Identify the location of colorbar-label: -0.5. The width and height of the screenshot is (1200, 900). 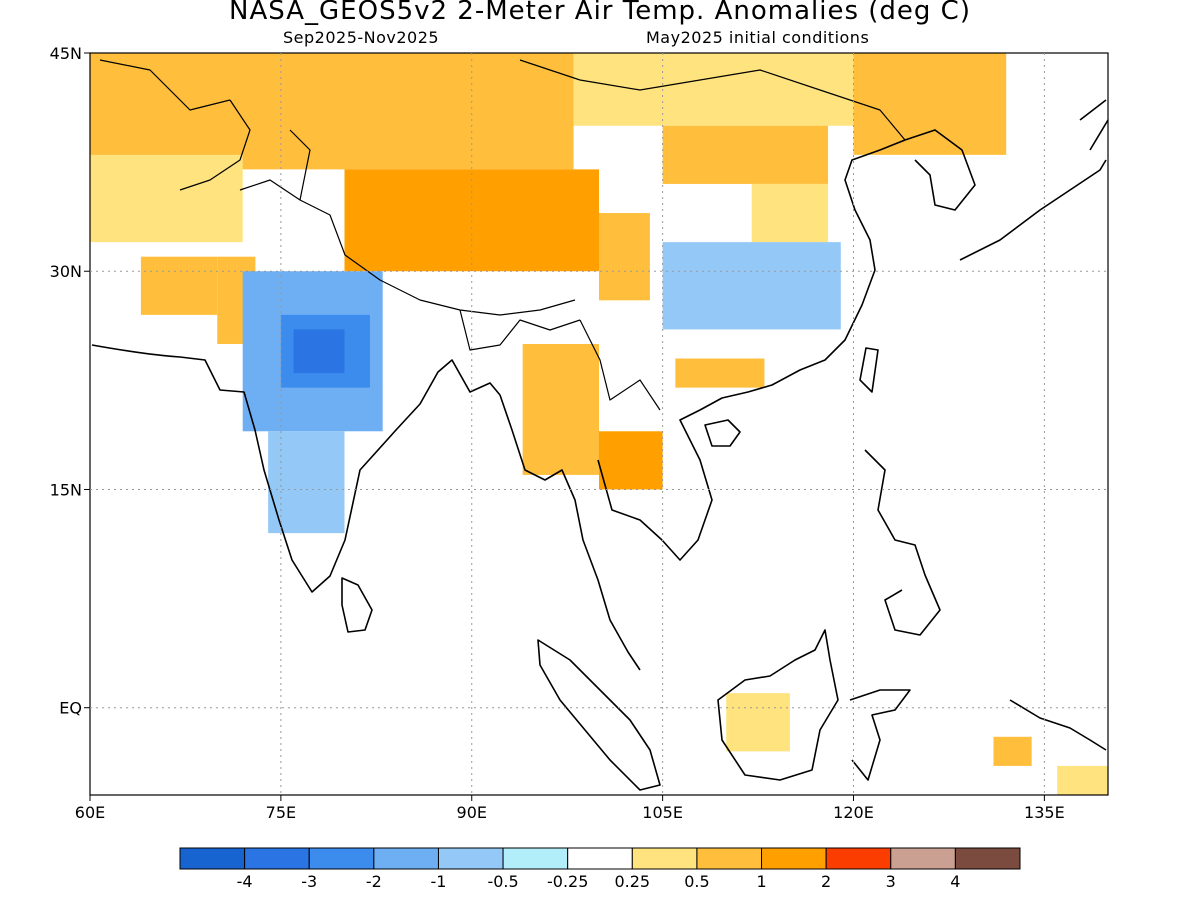
(502, 881).